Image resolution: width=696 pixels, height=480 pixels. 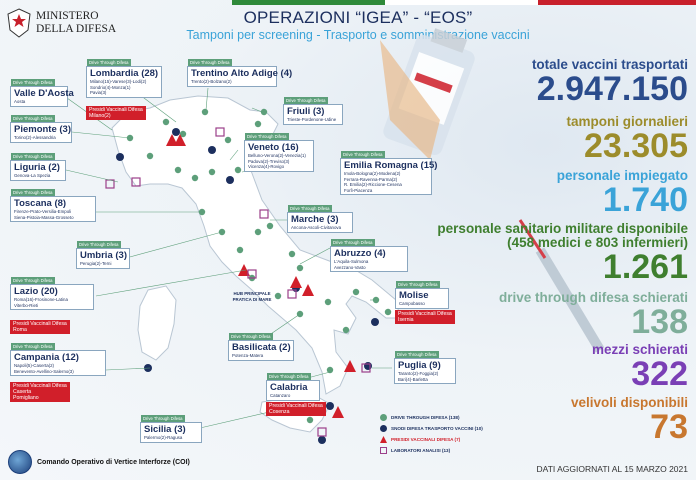 I want to click on region-detail: Perugia(2)-Terni, so click(x=96, y=263).